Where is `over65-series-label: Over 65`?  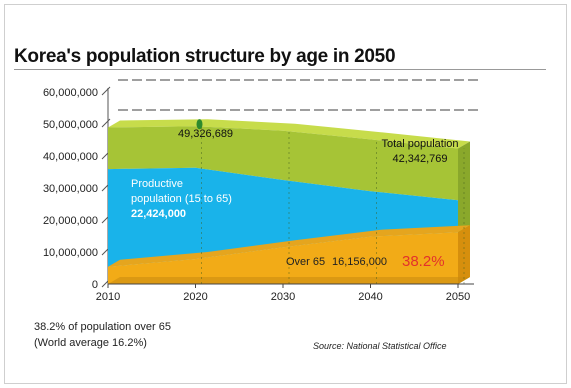 over65-series-label: Over 65 is located at coordinates (305, 262).